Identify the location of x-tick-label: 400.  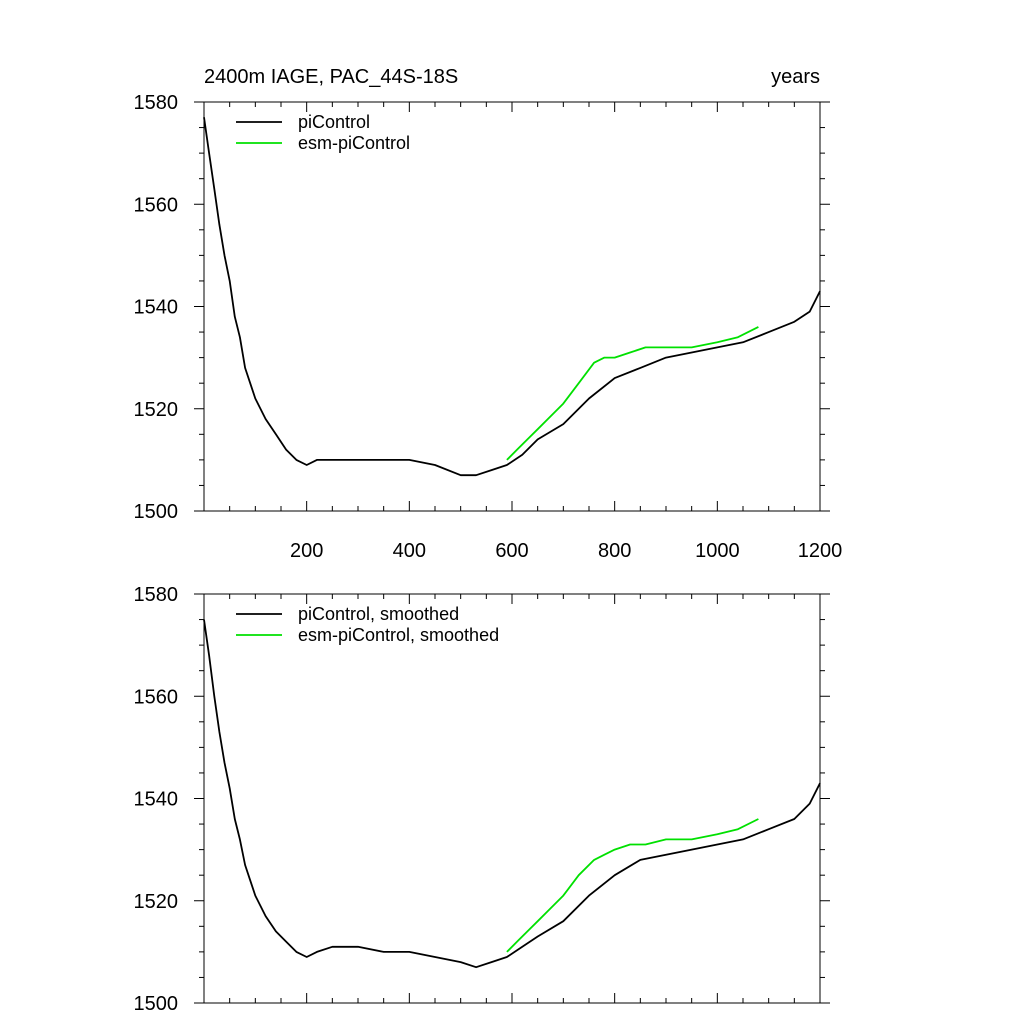
(409, 551).